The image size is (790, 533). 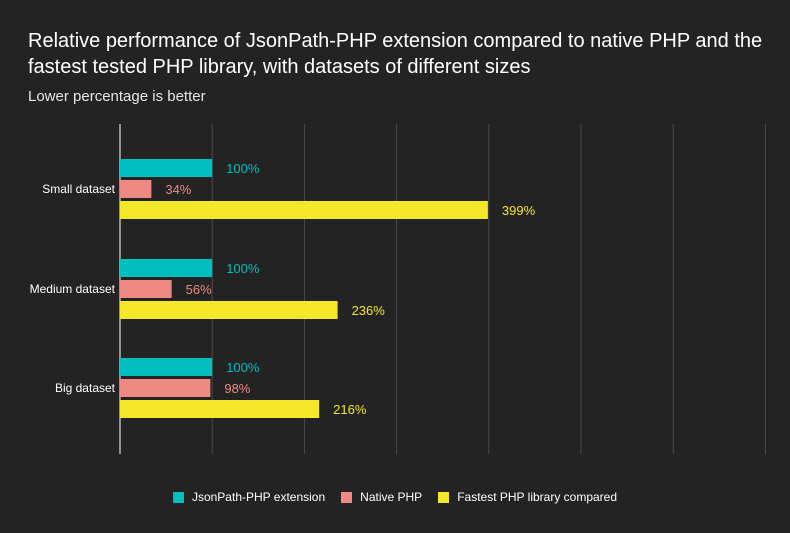 I want to click on data-label: 216%, so click(x=350, y=409).